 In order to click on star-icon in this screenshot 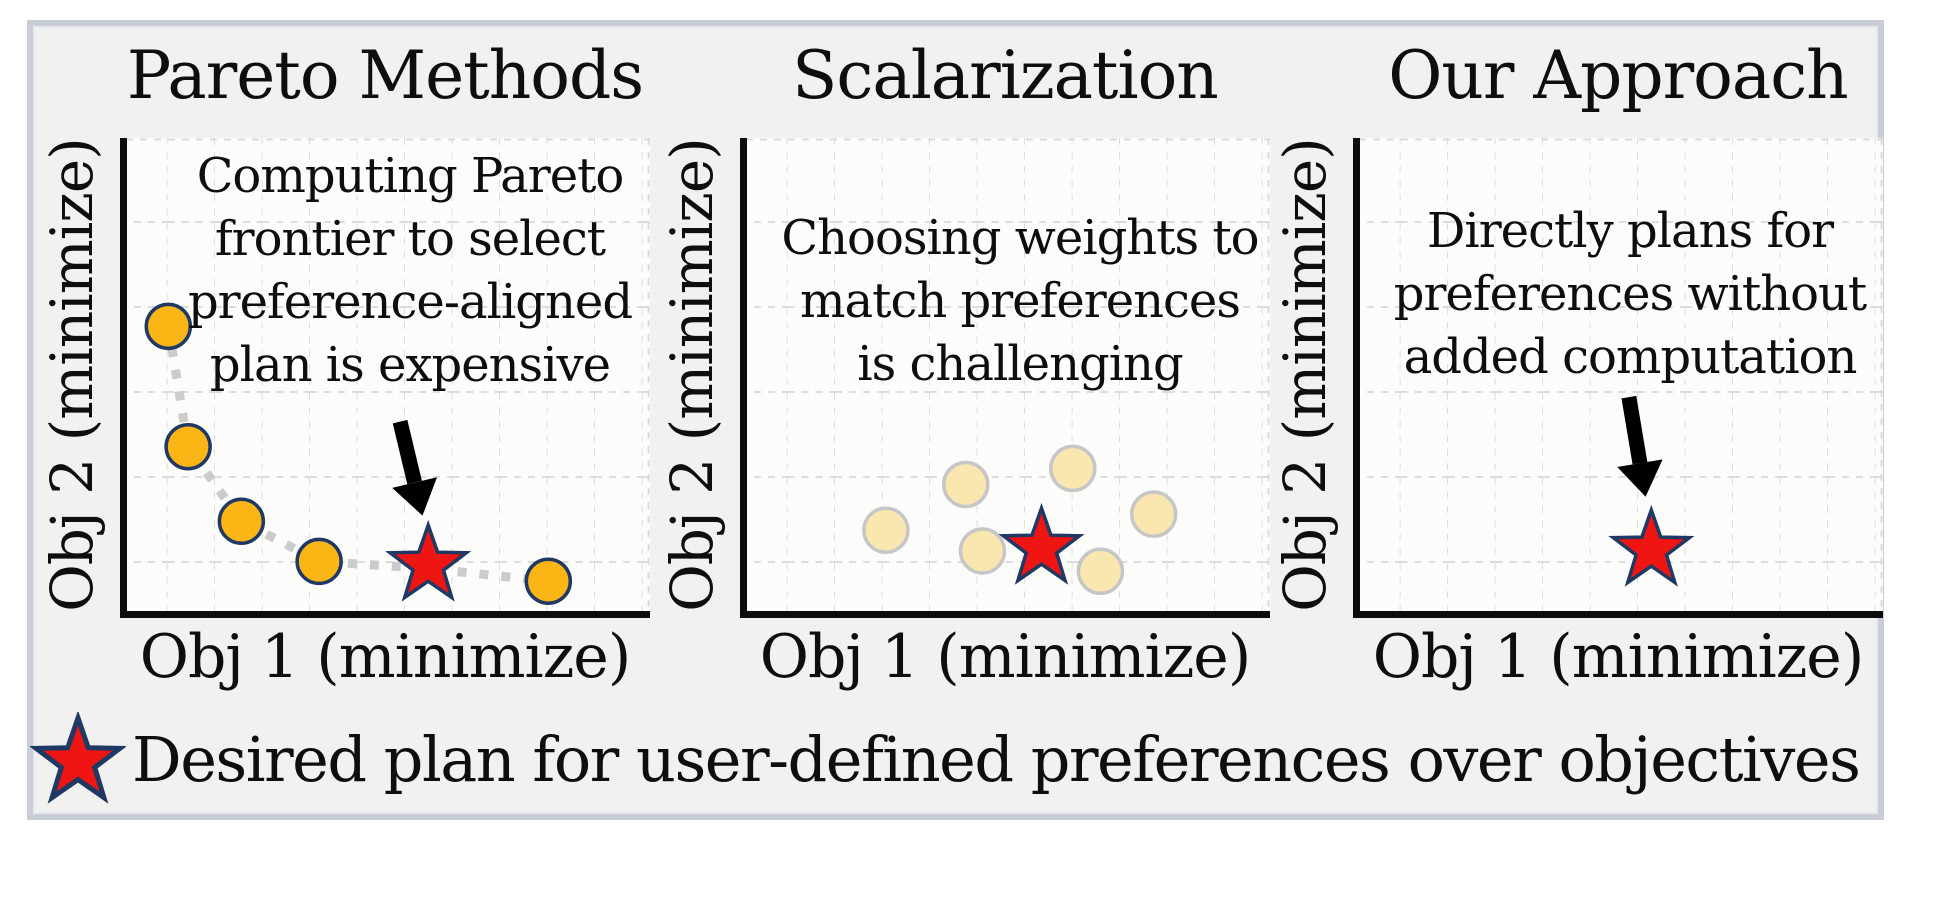, I will do `click(78, 758)`.